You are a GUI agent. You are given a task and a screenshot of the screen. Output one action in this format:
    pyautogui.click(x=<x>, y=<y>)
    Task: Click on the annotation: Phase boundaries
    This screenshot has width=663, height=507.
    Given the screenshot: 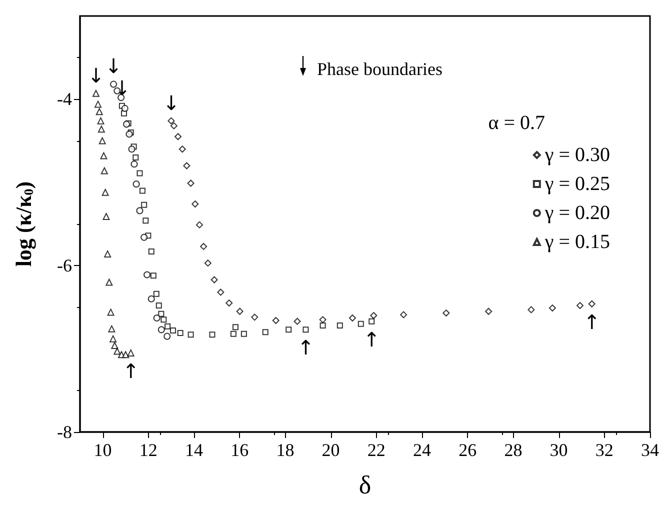 What is the action you would take?
    pyautogui.click(x=379, y=69)
    